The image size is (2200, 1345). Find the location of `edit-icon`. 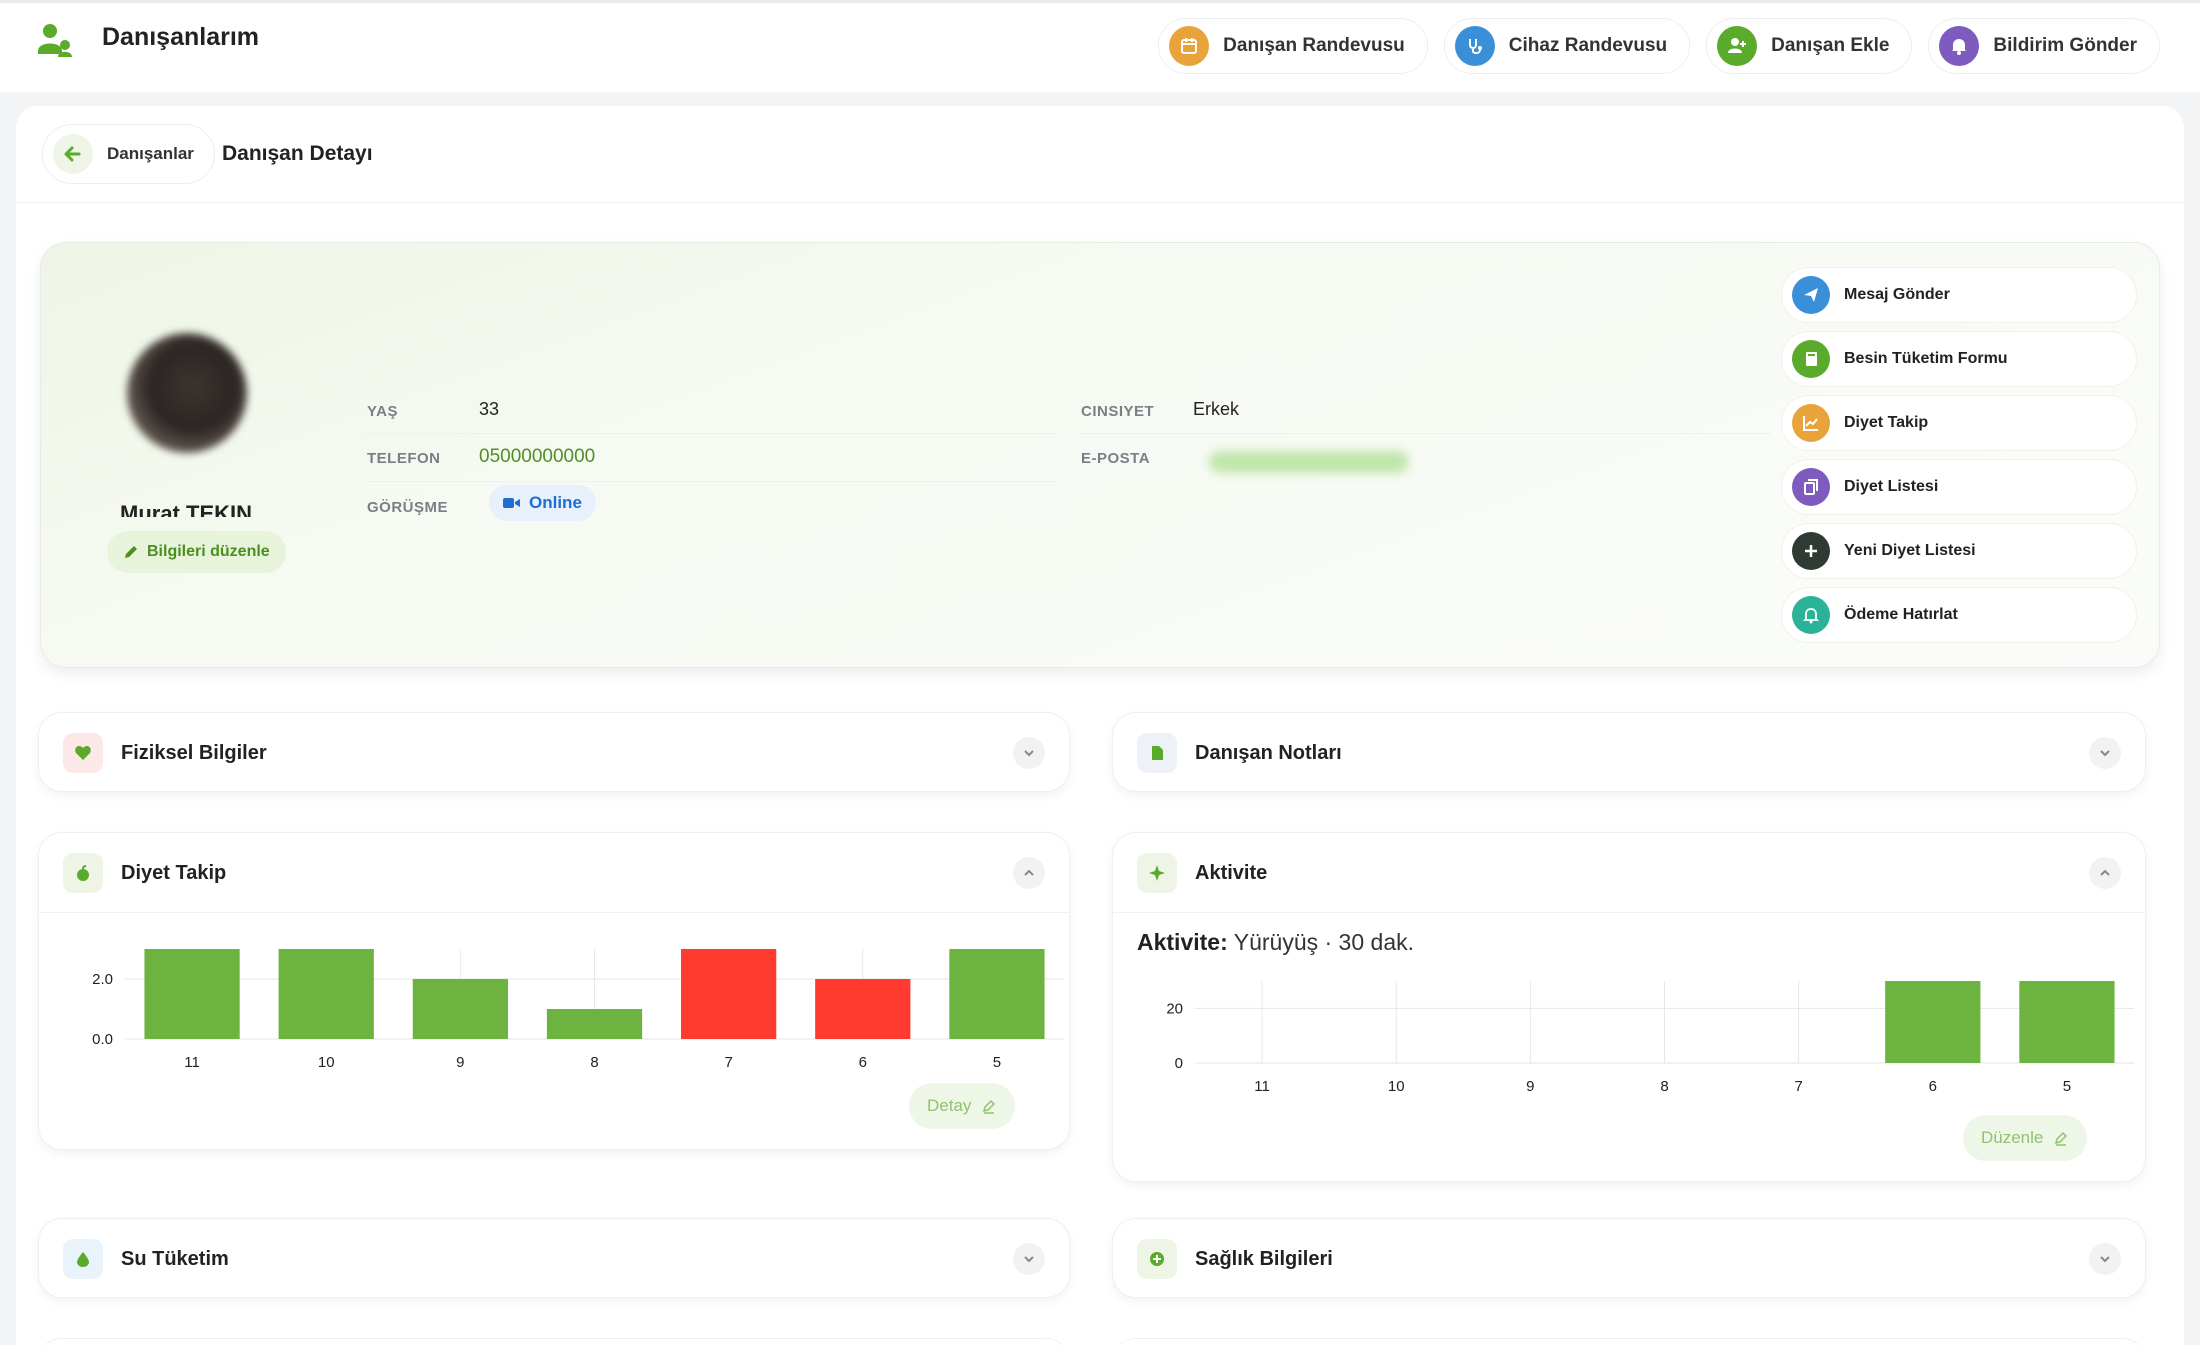

edit-icon is located at coordinates (989, 1106).